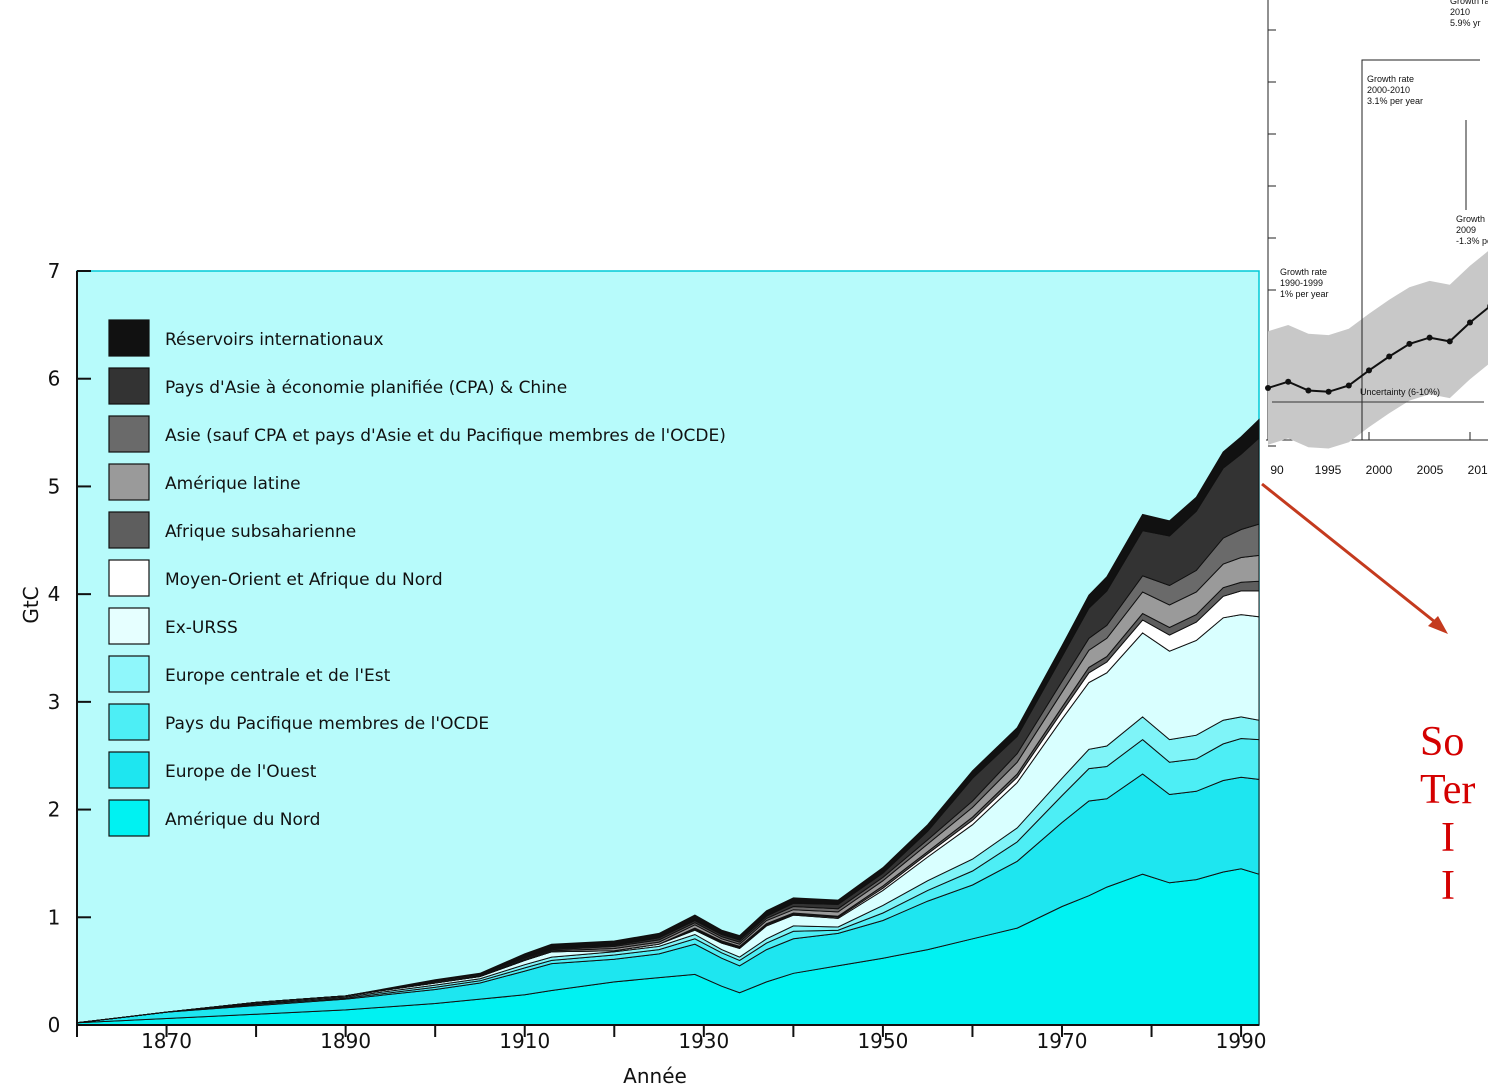 The image size is (1488, 1089). Describe the element at coordinates (1472, 230) in the screenshot. I see `inset-annotation: Growth rate2009-1.3% per year` at that location.